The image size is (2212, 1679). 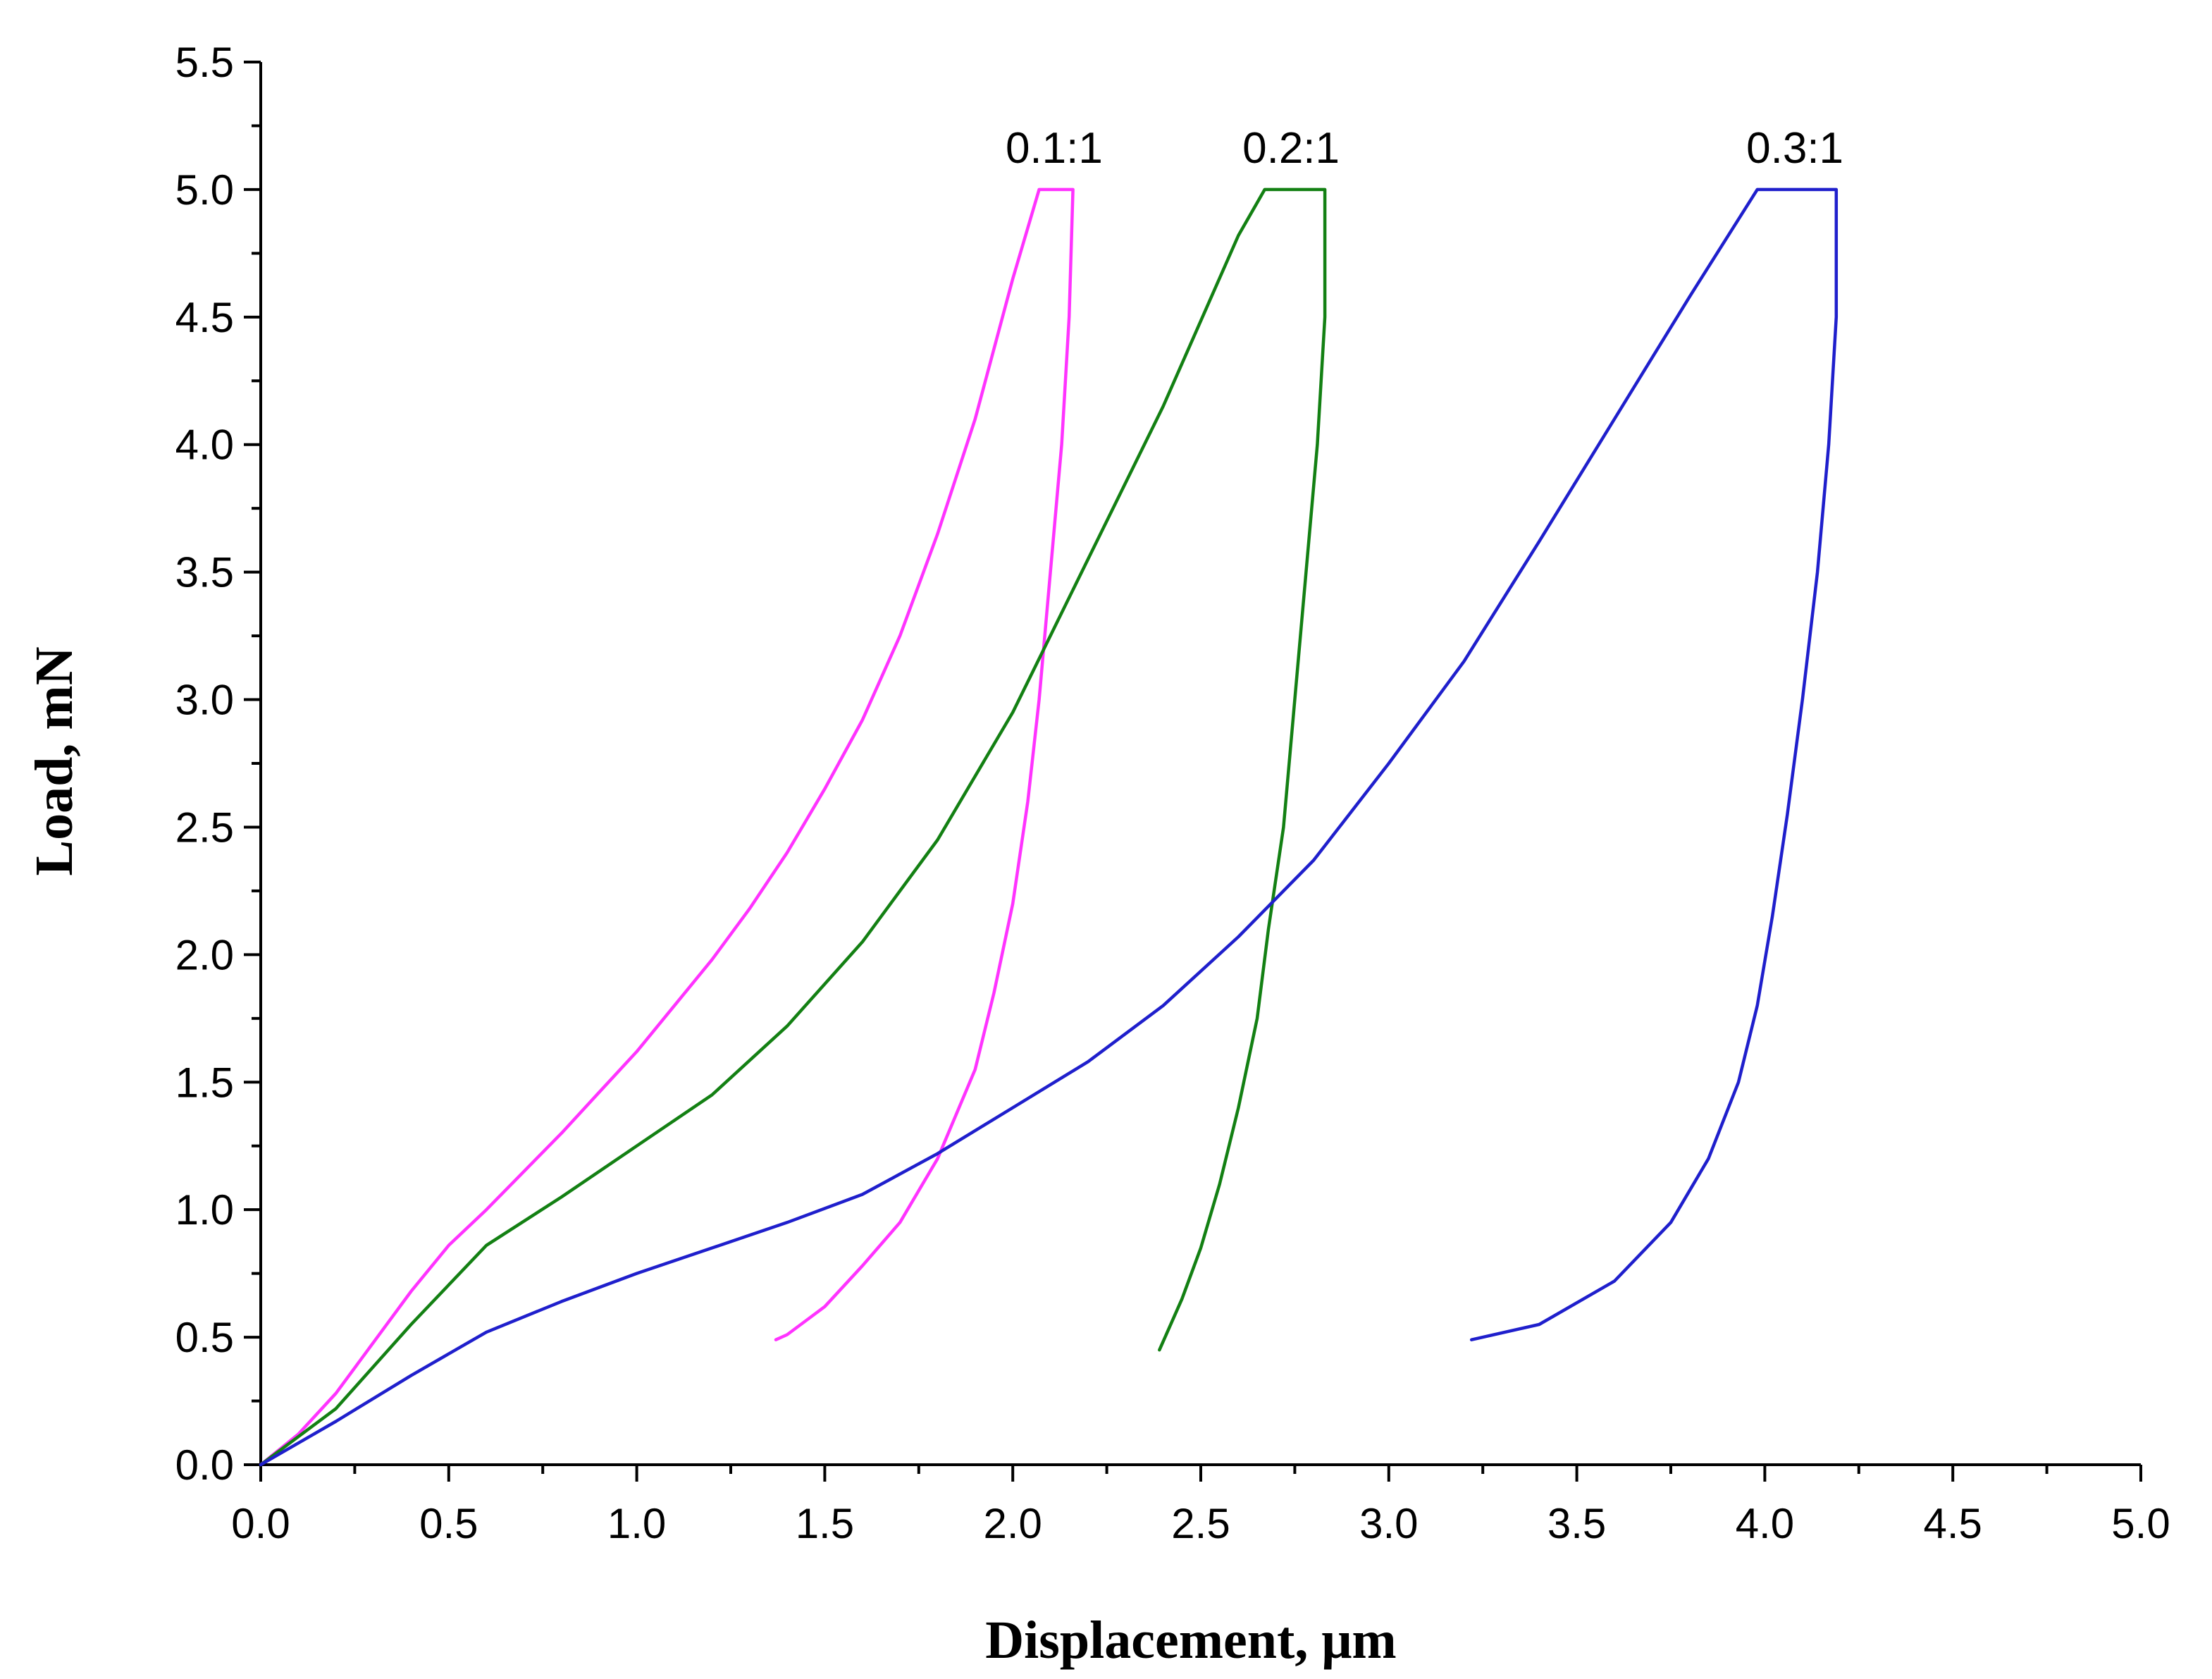 What do you see at coordinates (204, 700) in the screenshot?
I see `y-tick-label: 3.0` at bounding box center [204, 700].